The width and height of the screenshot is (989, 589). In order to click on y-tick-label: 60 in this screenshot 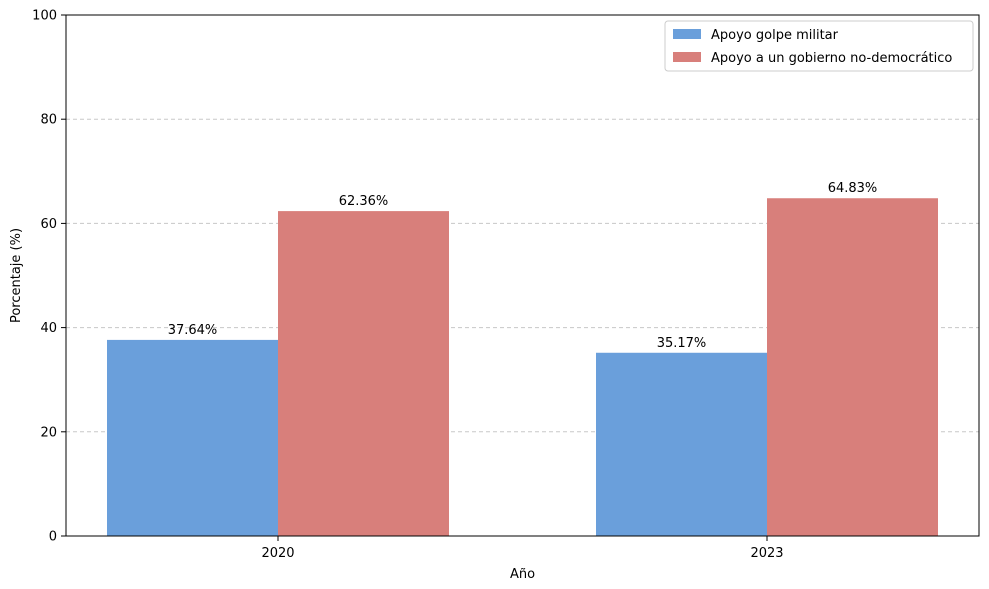, I will do `click(48, 224)`.